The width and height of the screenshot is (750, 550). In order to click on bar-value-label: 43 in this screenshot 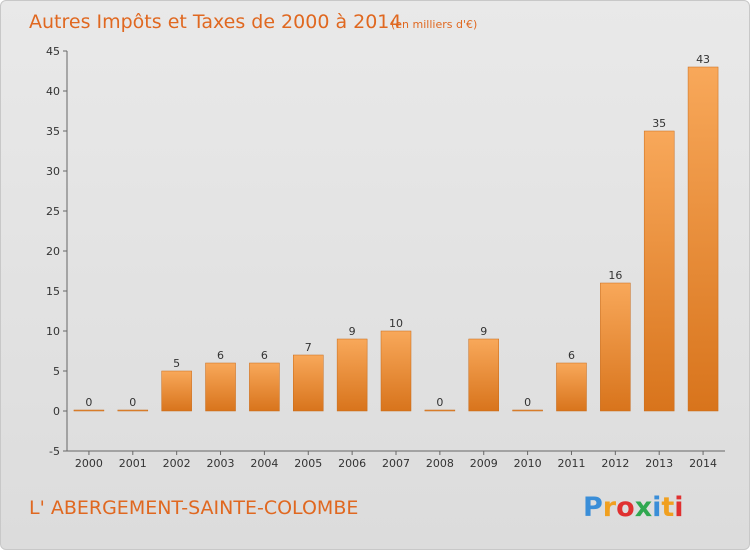, I will do `click(703, 59)`.